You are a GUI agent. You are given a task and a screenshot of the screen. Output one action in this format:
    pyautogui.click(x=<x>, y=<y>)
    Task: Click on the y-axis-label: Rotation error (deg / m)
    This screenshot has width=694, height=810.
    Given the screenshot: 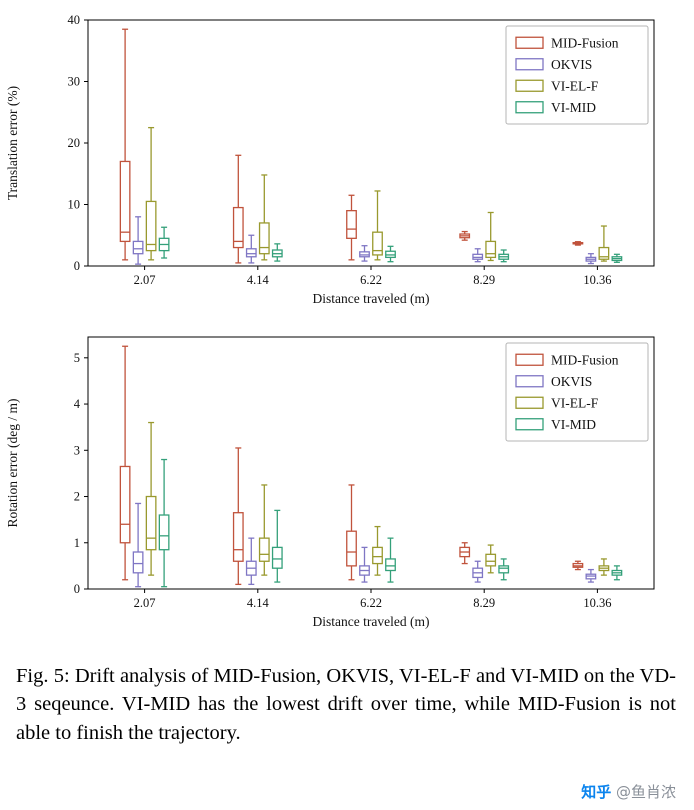 What is the action you would take?
    pyautogui.click(x=12, y=463)
    